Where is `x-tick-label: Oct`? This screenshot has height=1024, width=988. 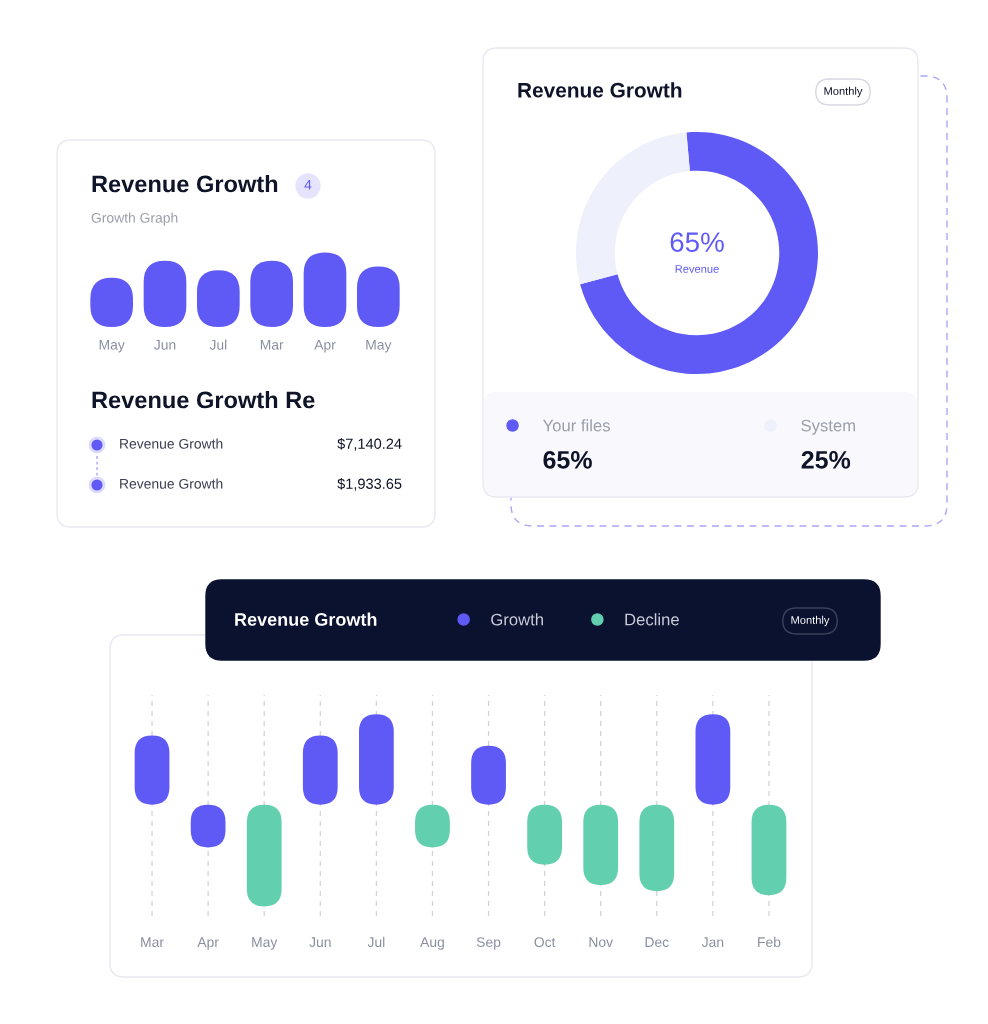
x-tick-label: Oct is located at coordinates (545, 942).